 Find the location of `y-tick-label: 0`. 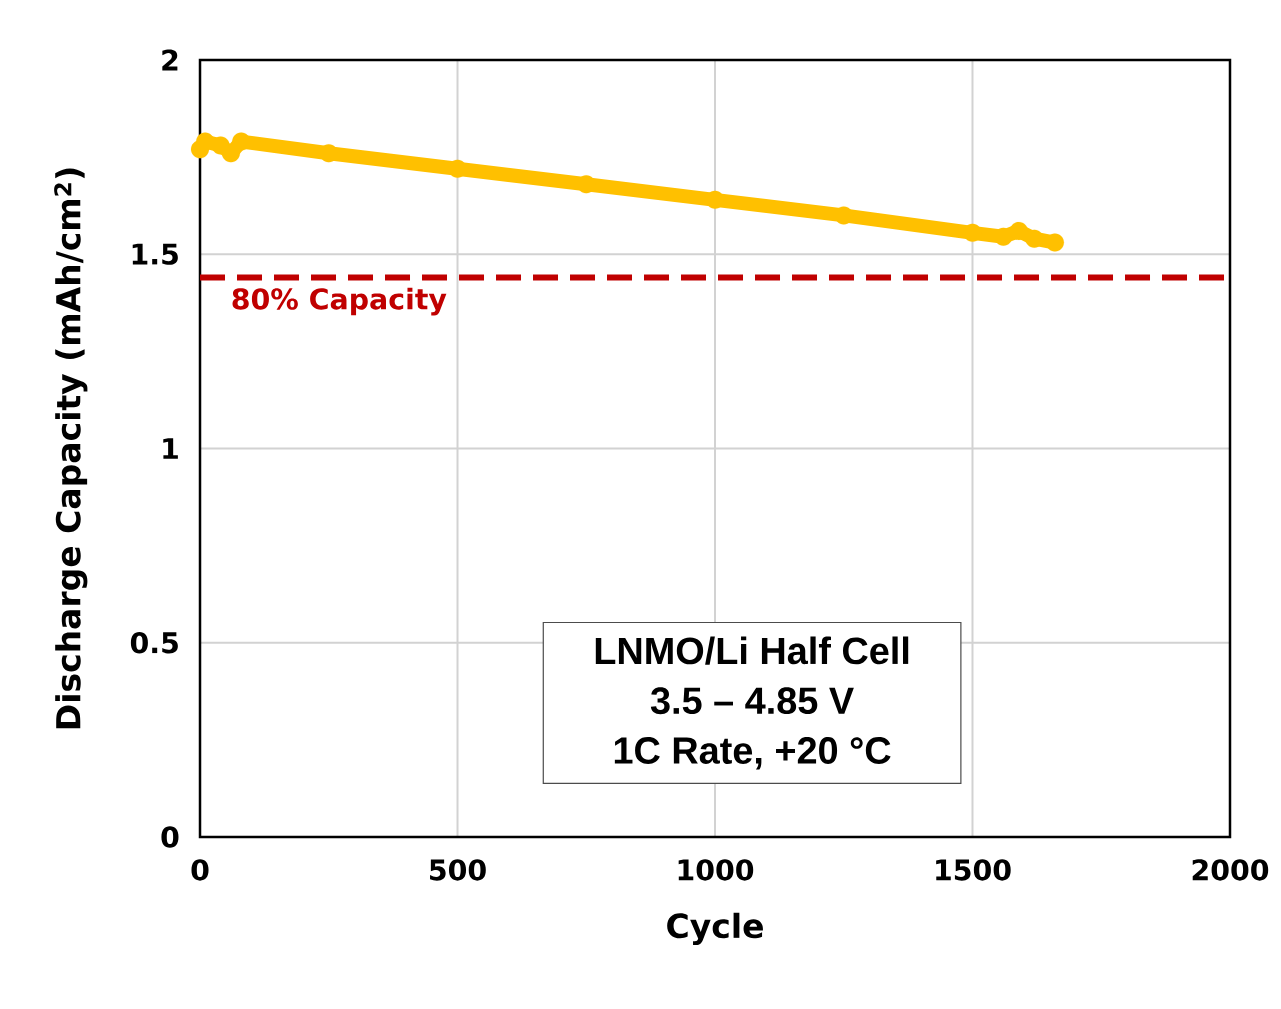

y-tick-label: 0 is located at coordinates (170, 837).